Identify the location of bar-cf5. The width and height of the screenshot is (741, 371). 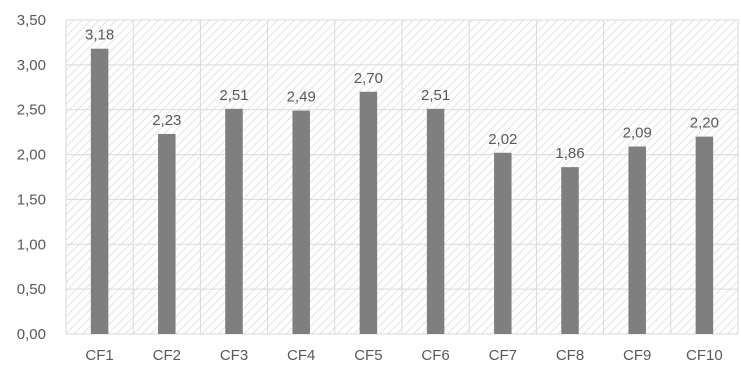
(368, 213).